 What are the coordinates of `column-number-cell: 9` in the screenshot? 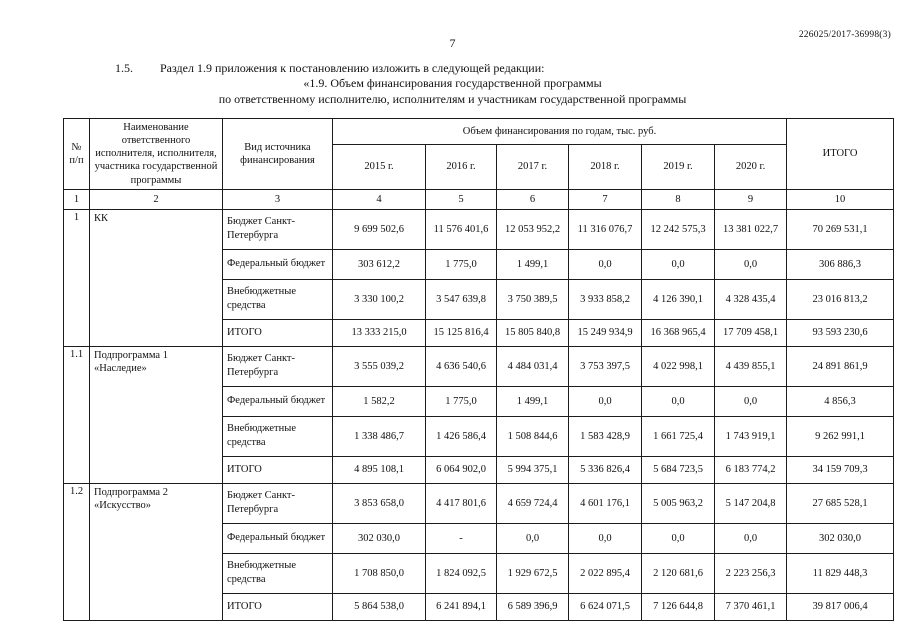 It's located at (750, 199).